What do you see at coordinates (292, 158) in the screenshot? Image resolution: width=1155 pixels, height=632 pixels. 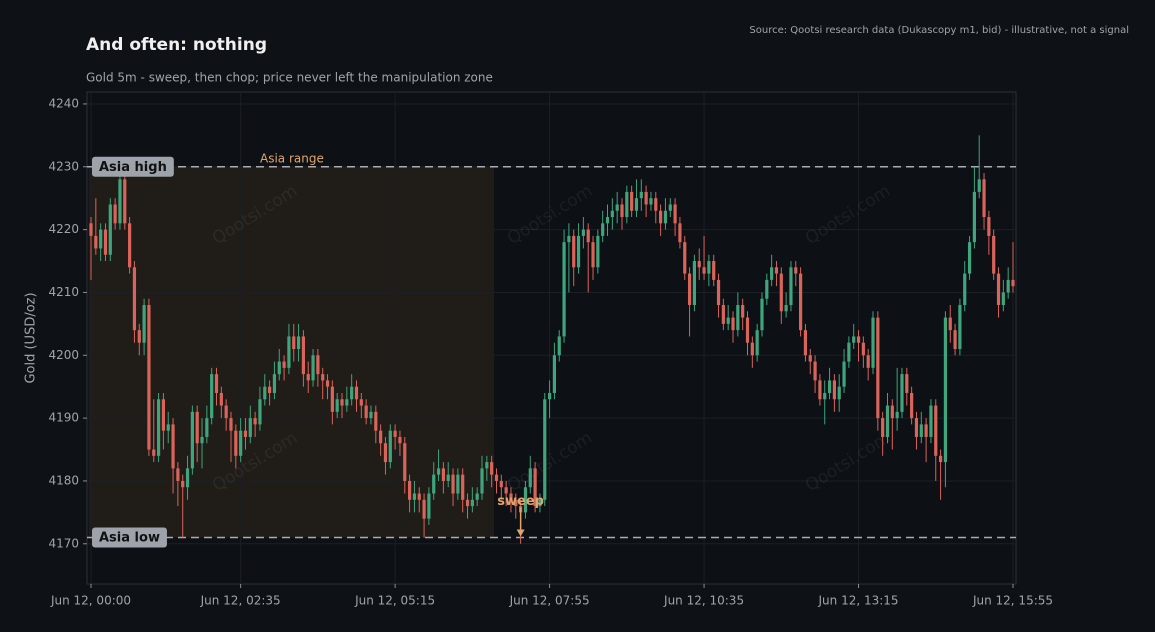 I see `shaded-range-label: Asia range` at bounding box center [292, 158].